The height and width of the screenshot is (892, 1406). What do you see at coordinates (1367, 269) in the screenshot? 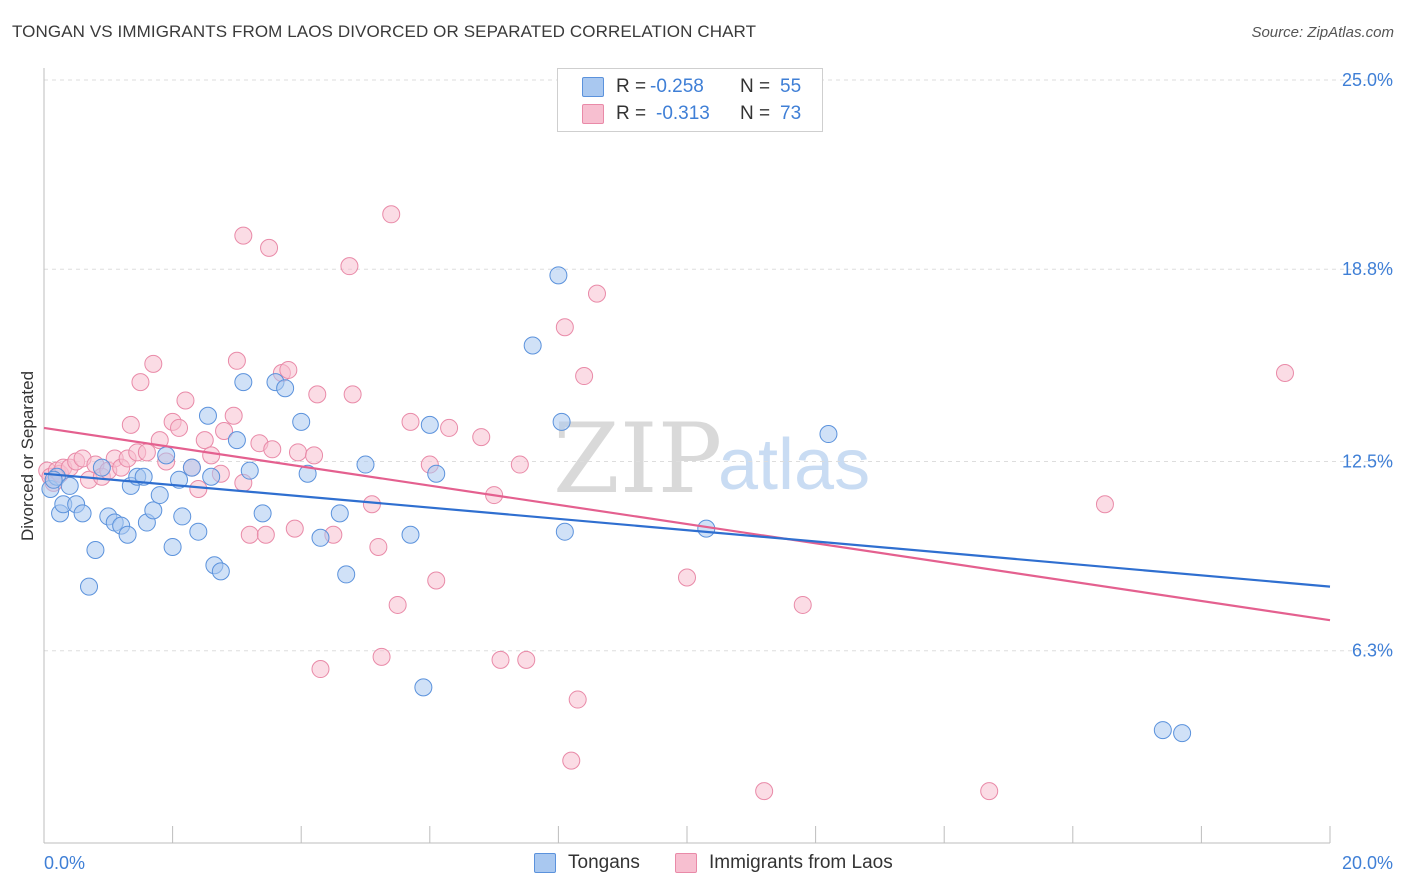
I see `y-tick-label: 18.8%` at bounding box center [1367, 269].